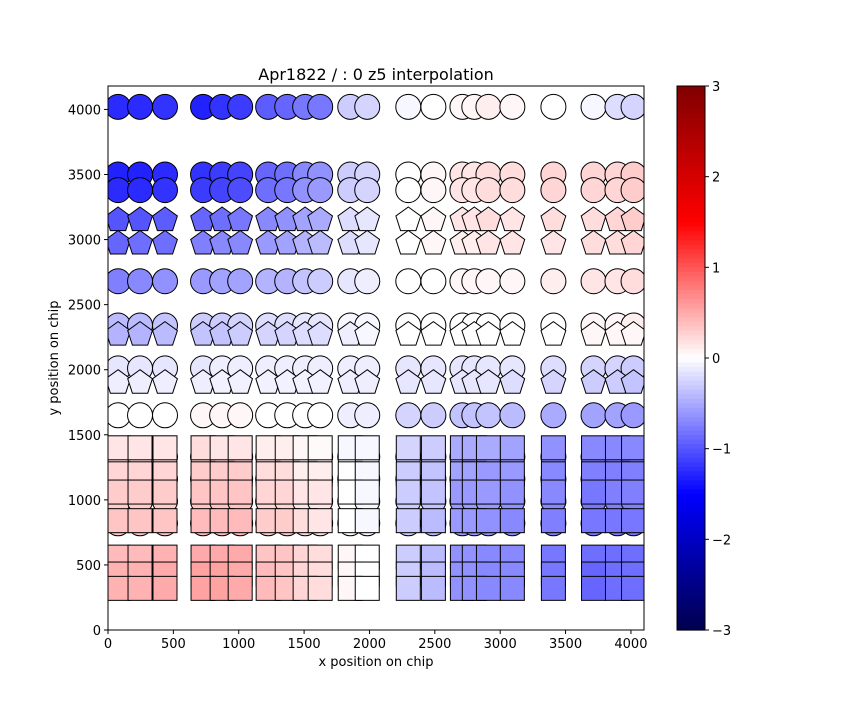 This screenshot has height=724, width=864. Describe the element at coordinates (84, 371) in the screenshot. I see `y-tick-label: 2000` at that location.